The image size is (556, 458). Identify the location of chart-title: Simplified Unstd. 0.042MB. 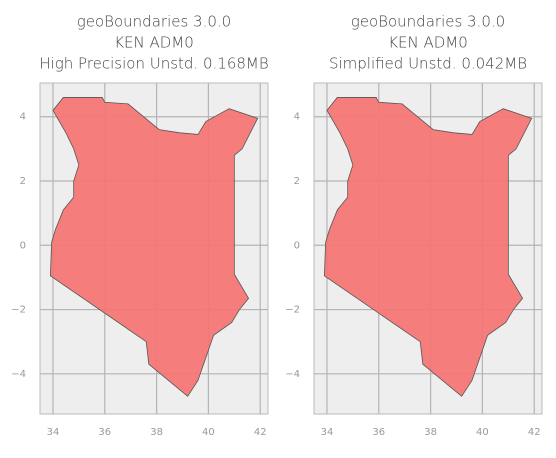
(428, 64).